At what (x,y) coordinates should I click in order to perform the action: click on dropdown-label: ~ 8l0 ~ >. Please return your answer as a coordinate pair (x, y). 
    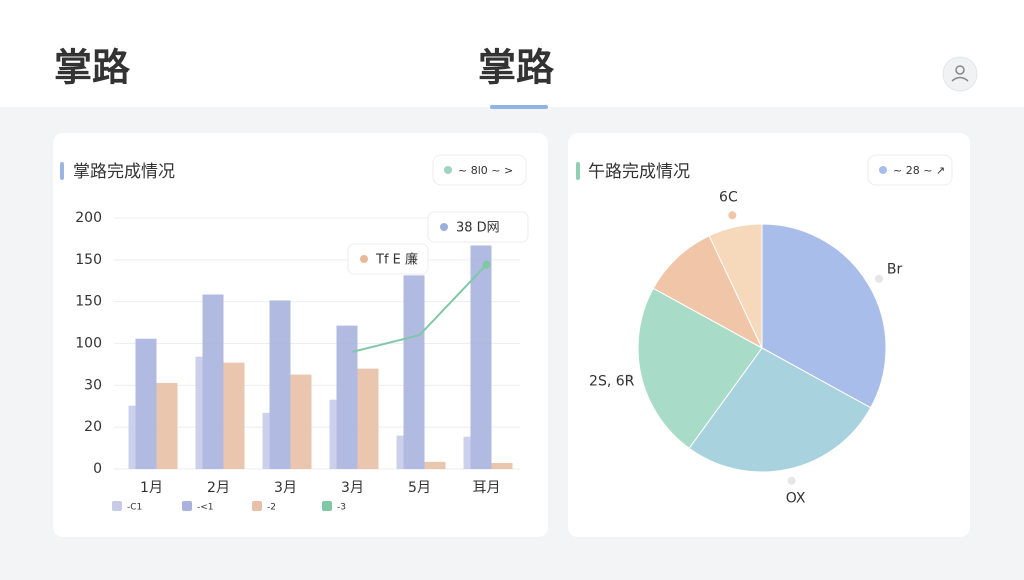
    Looking at the image, I should click on (485, 170).